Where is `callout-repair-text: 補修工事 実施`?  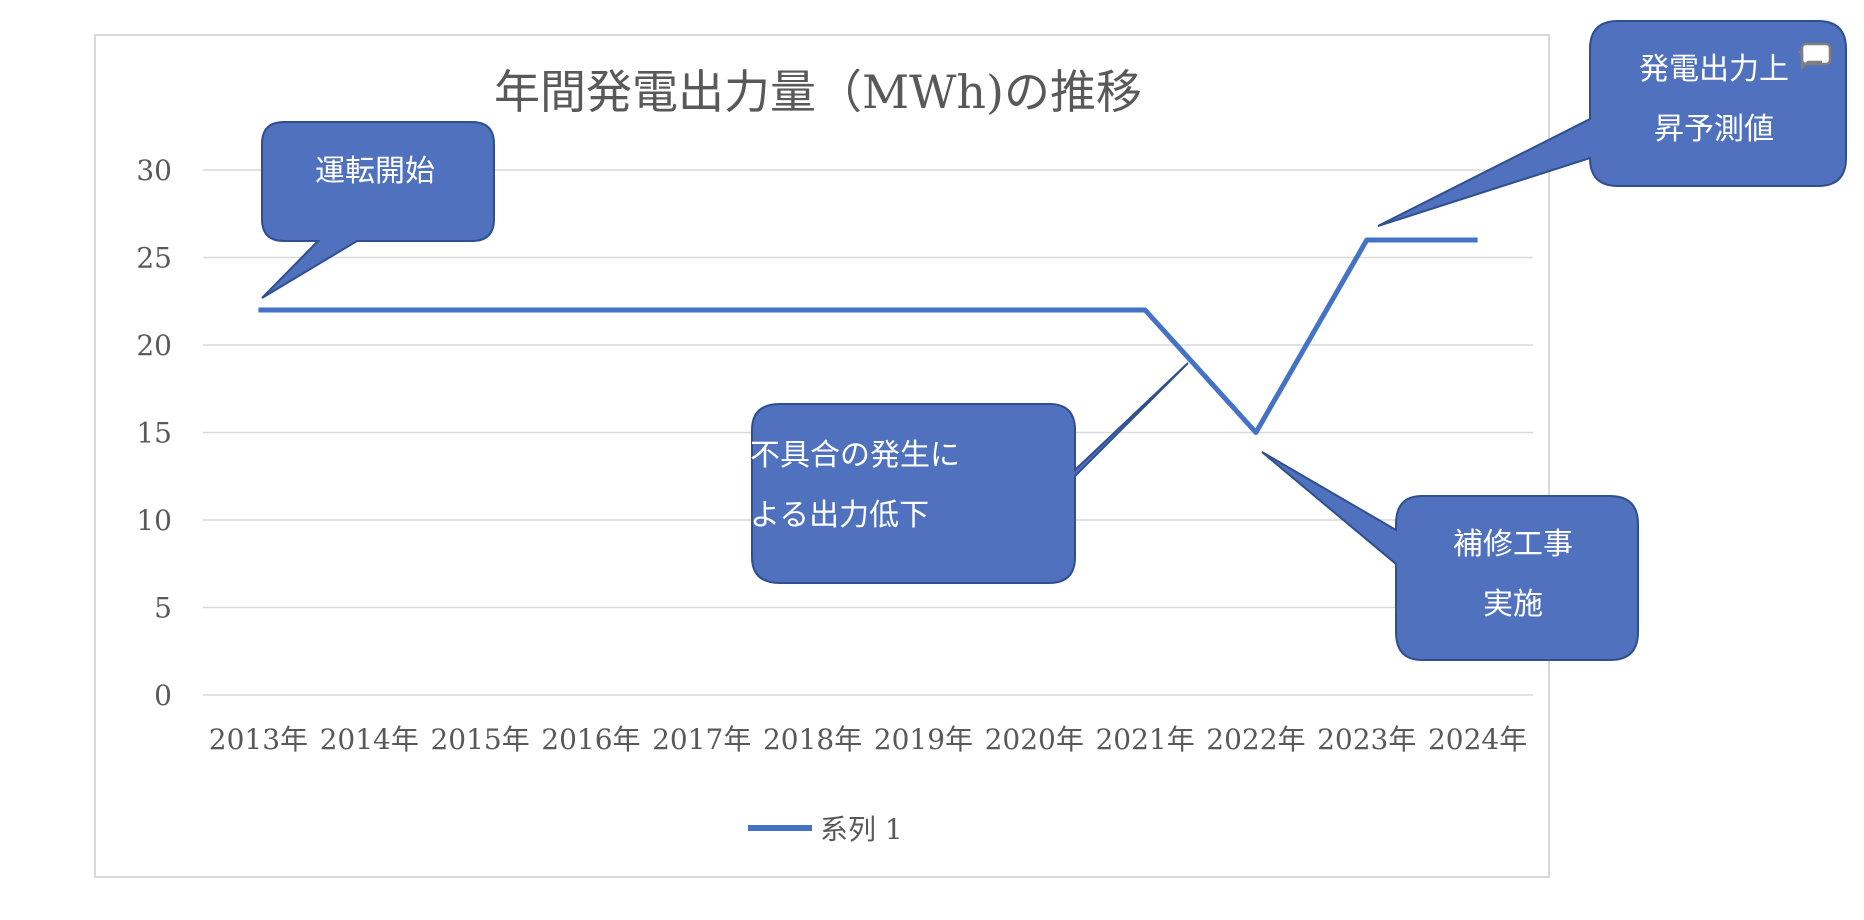 callout-repair-text: 補修工事 実施 is located at coordinates (1513, 574).